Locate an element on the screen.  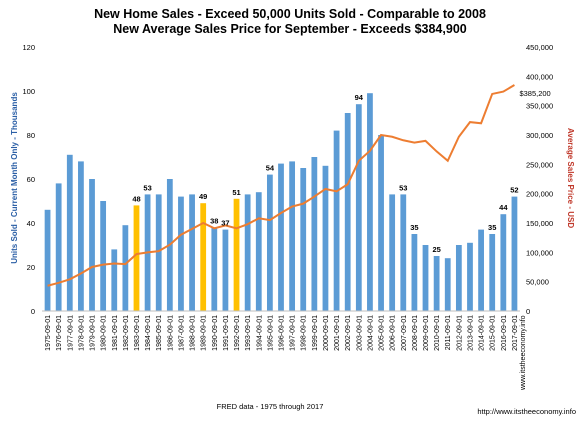
bar-data-label: 51 is located at coordinates (236, 192).